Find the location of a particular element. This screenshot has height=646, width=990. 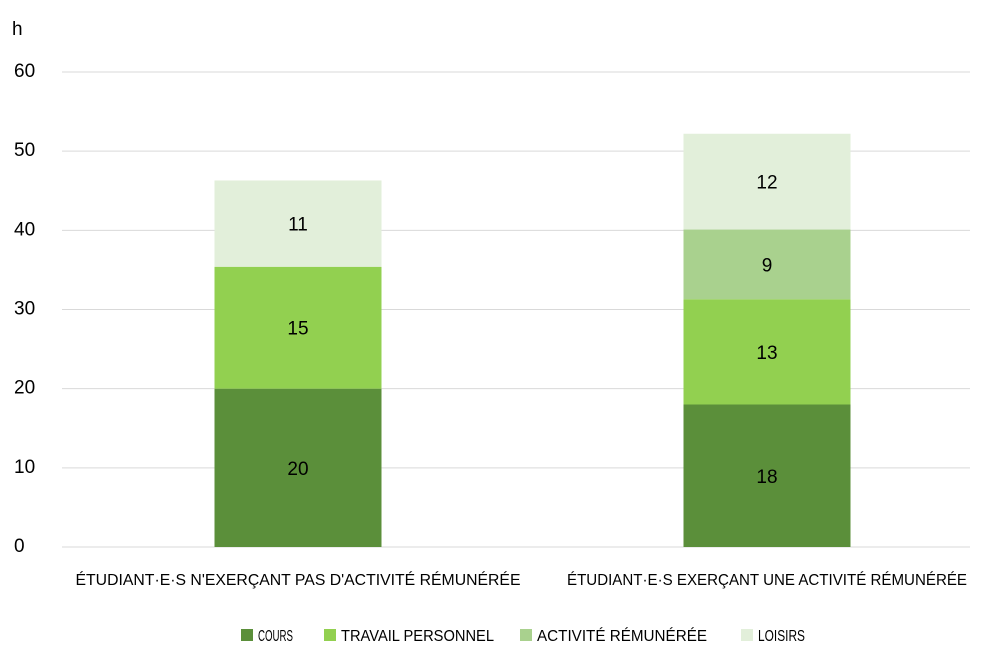

legend-label: ACTIVITÉ RÉMUNÉRÉE is located at coordinates (622, 635).